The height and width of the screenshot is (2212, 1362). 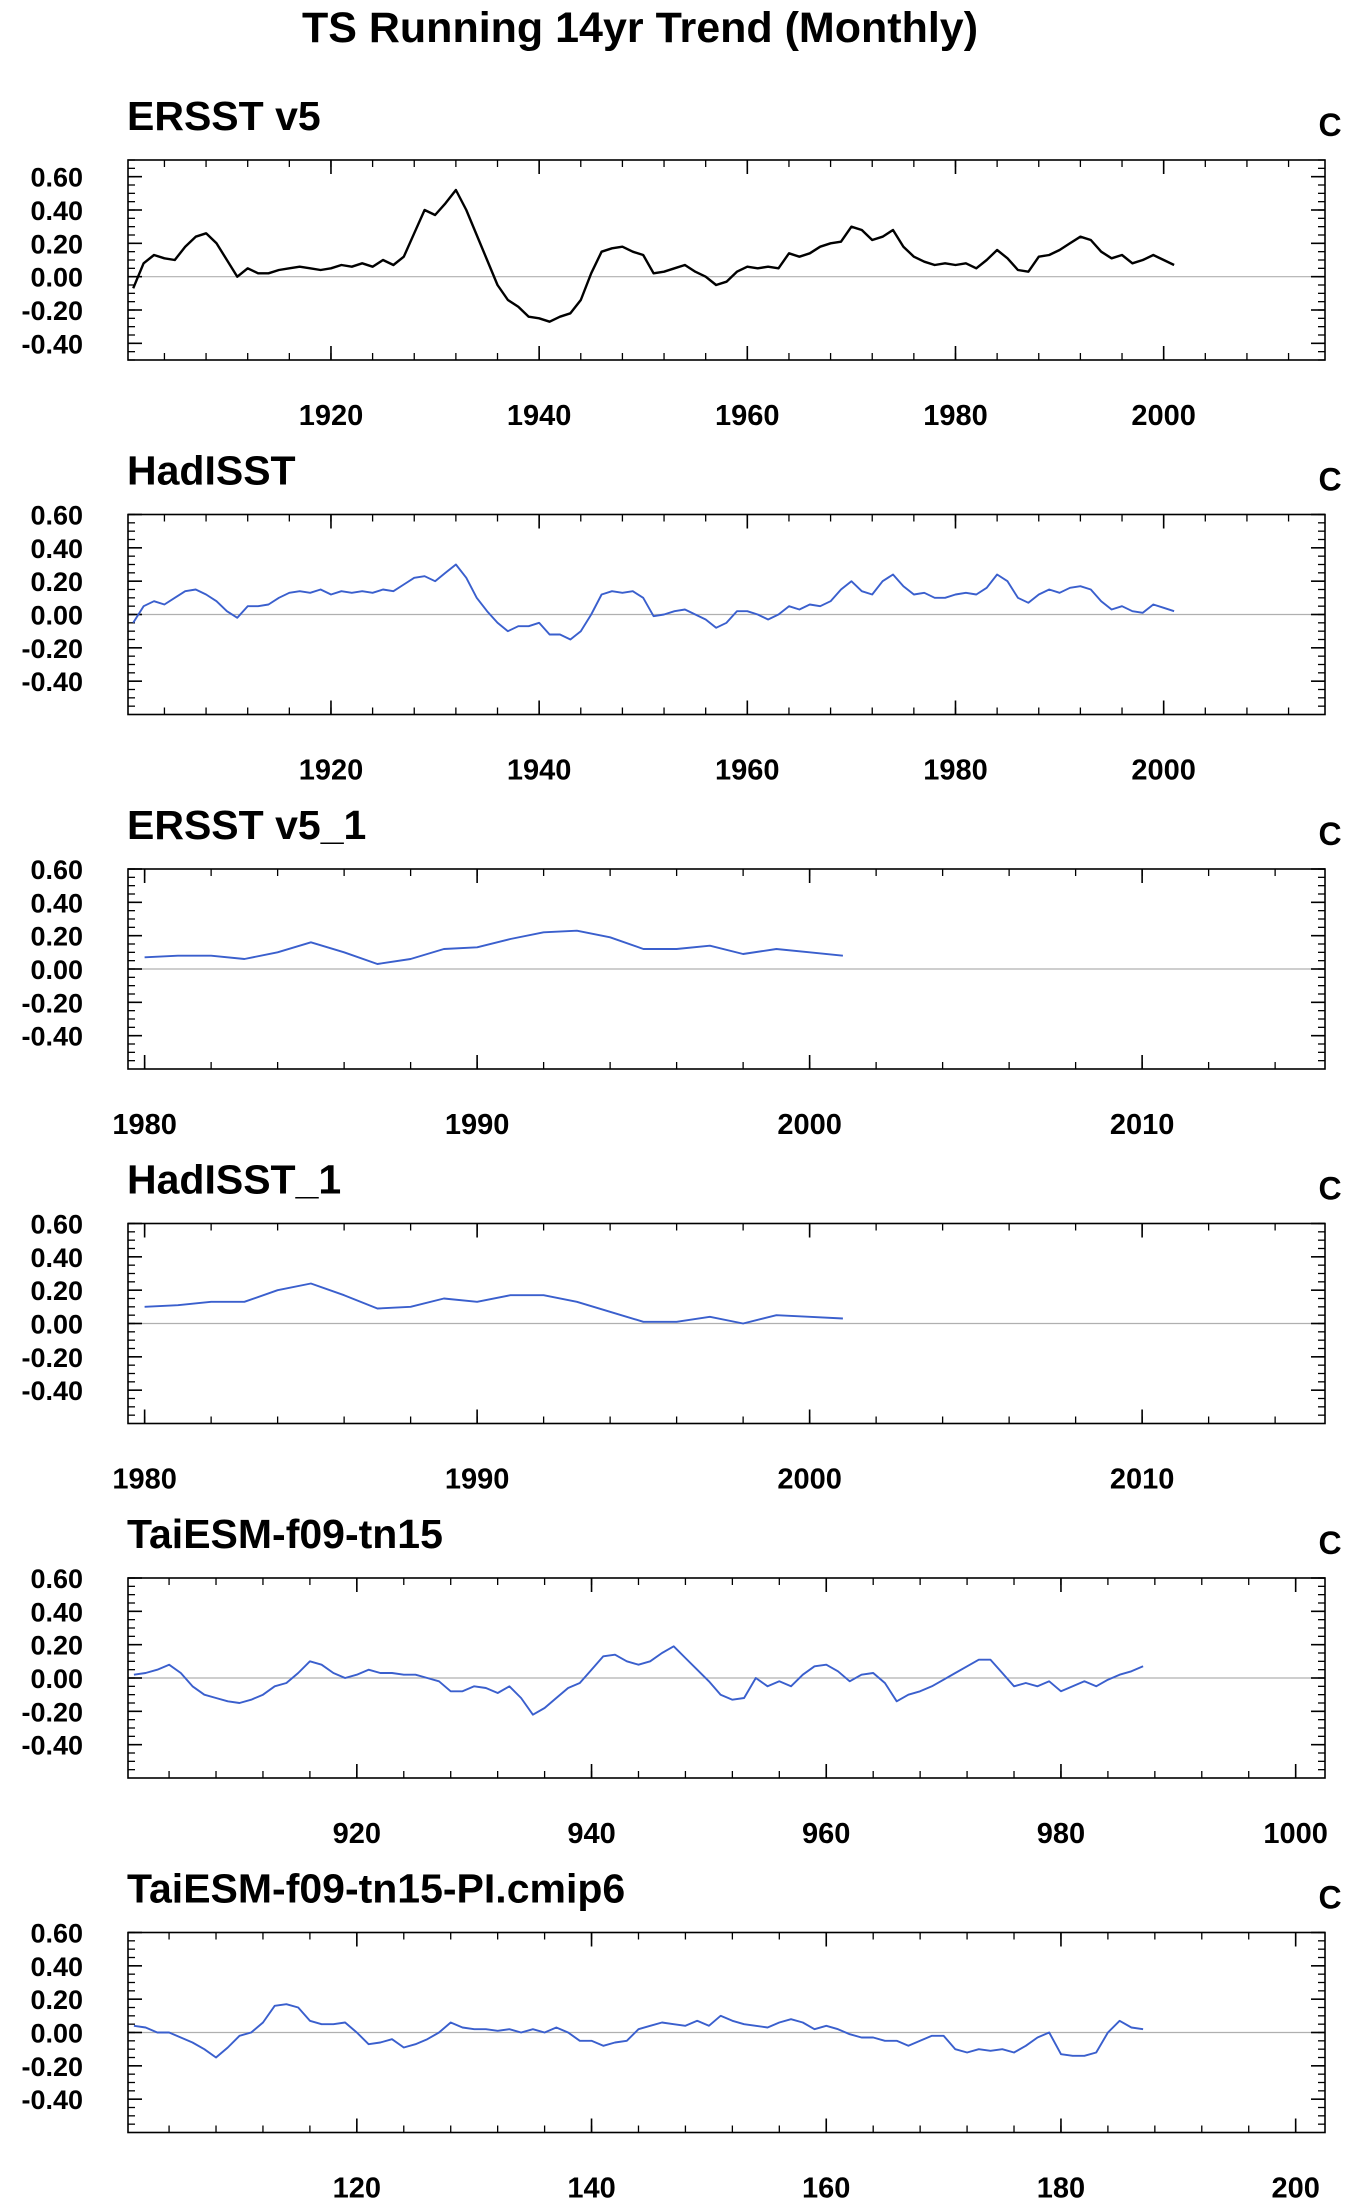 What do you see at coordinates (1295, 2189) in the screenshot?
I see `x-tick-label: 200` at bounding box center [1295, 2189].